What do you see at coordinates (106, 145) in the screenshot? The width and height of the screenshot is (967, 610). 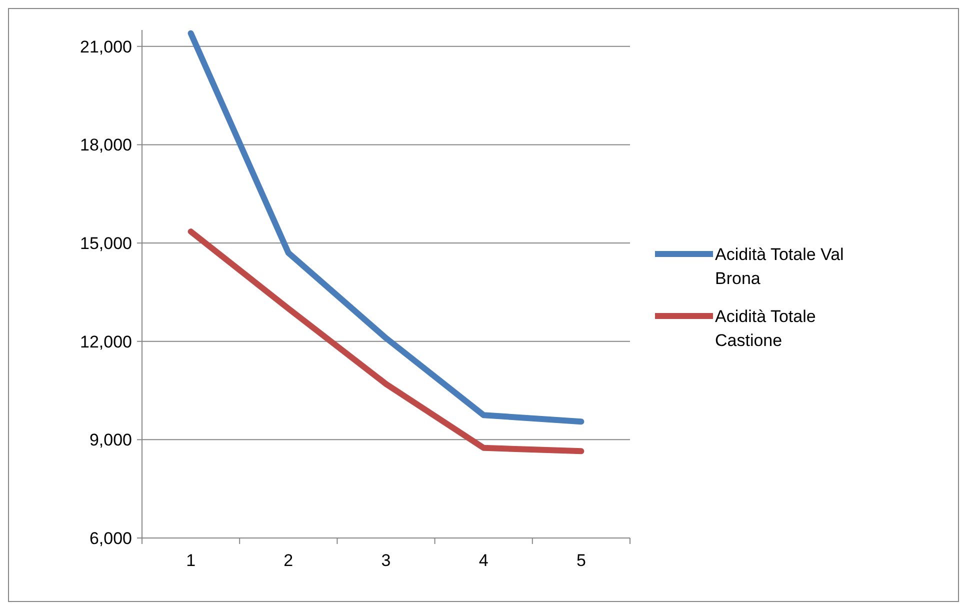 I see `y-tick-label: 18,000` at bounding box center [106, 145].